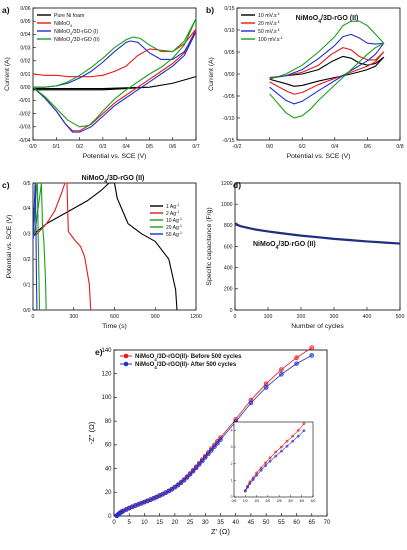 The width and height of the screenshot is (407, 550). I want to click on x-axis-label-b: Potential vs. SCE (V), so click(319, 156).